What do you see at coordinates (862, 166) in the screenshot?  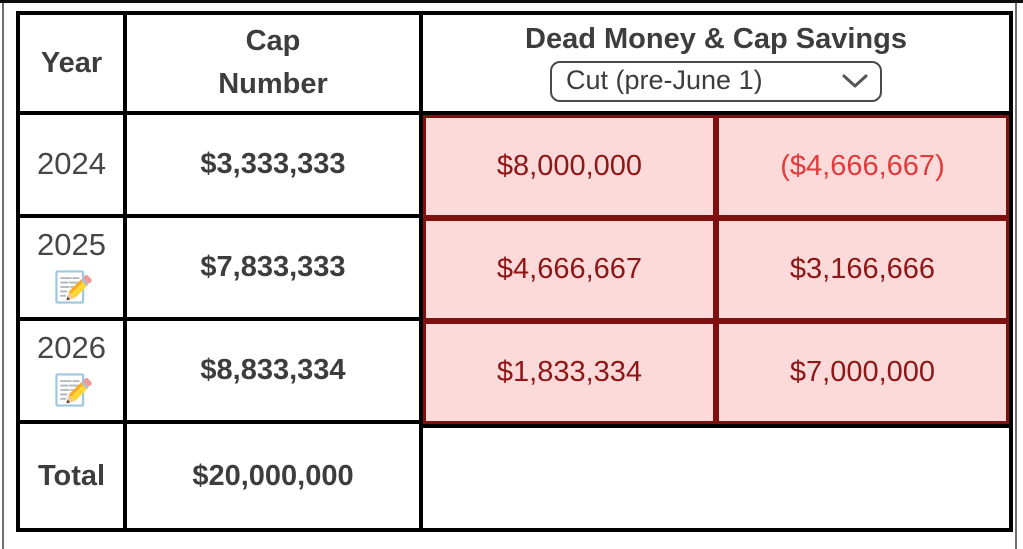 I see `cap-savings-cell: ($4,666,667)` at bounding box center [862, 166].